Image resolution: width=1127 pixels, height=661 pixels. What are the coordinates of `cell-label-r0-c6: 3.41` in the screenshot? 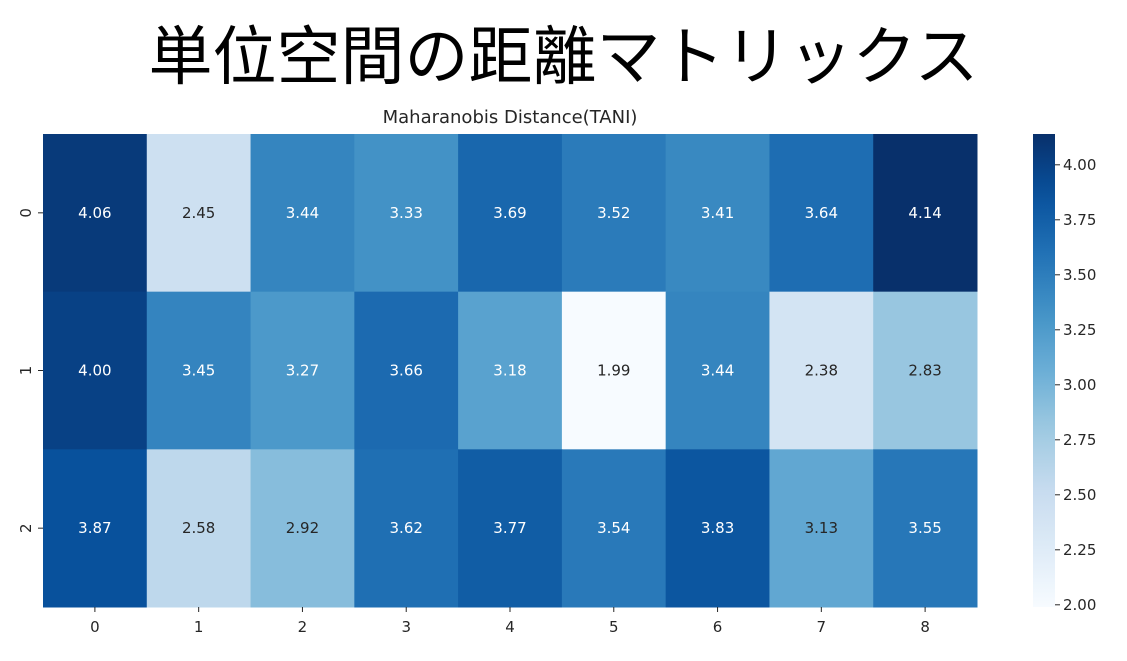 It's located at (717, 213).